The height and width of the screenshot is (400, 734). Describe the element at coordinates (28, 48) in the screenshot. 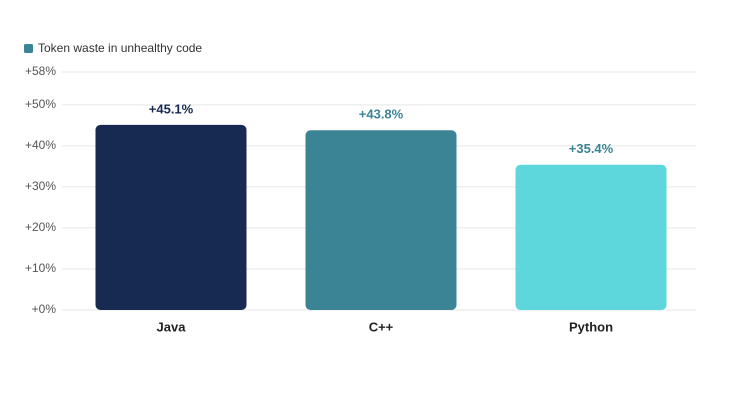

I see `legend-swatch` at that location.